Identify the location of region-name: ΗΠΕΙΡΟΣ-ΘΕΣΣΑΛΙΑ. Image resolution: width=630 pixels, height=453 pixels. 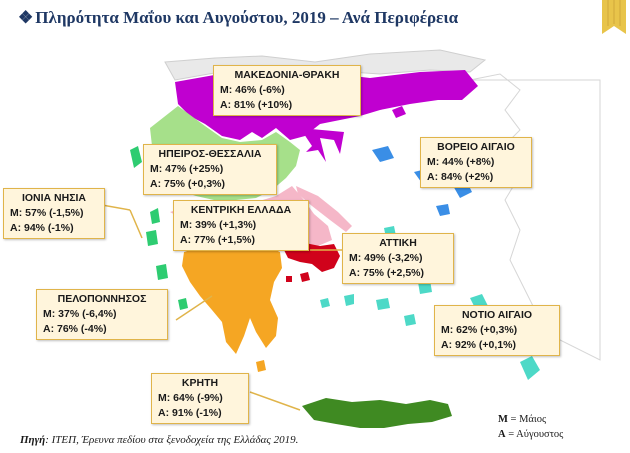
(210, 154).